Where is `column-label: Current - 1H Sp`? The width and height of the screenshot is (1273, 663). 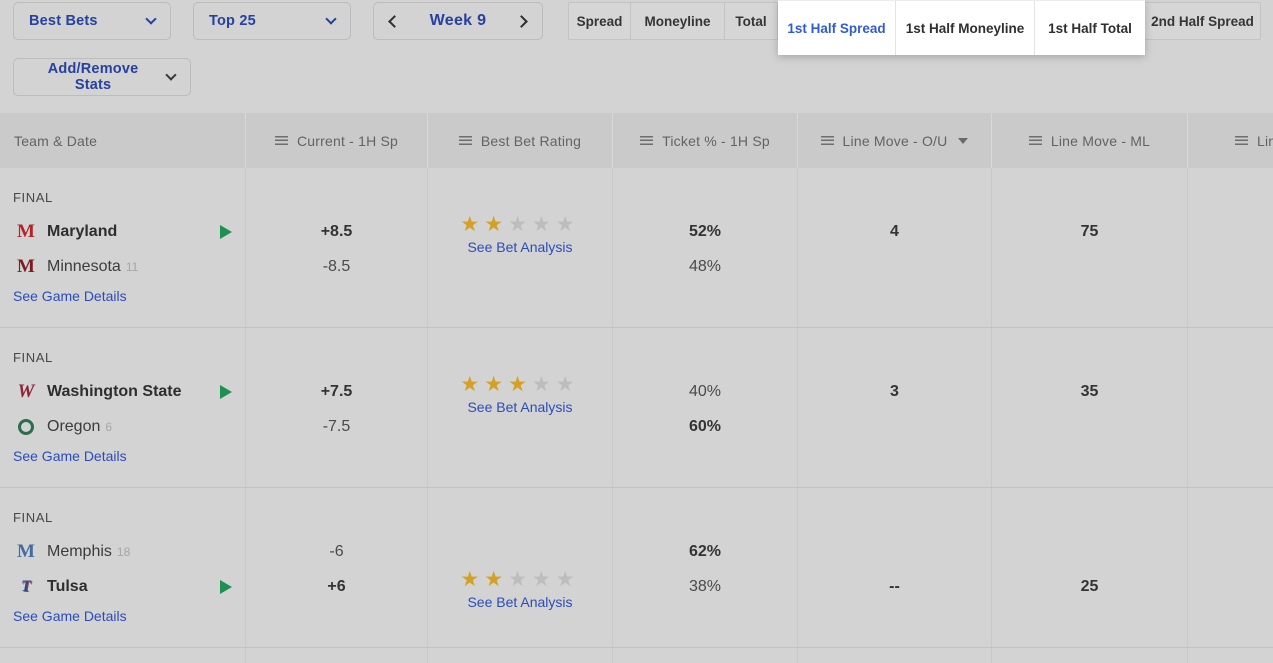
column-label: Current - 1H Sp is located at coordinates (347, 140).